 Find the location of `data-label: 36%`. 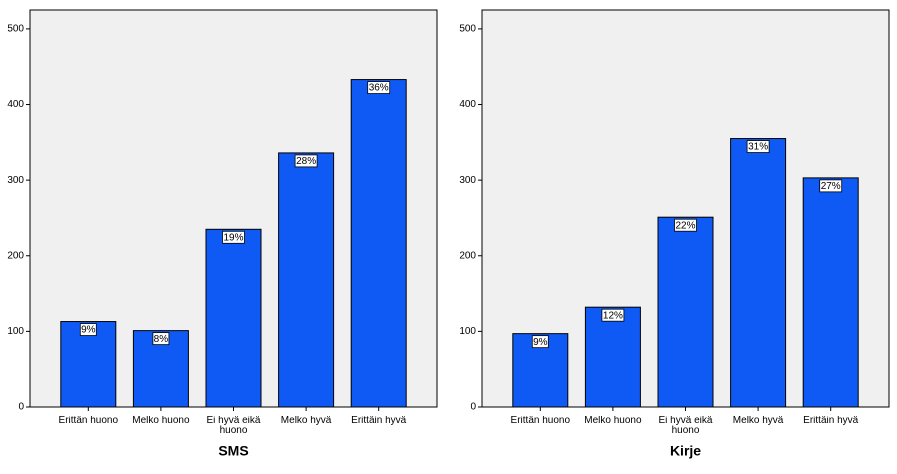

data-label: 36% is located at coordinates (379, 88).